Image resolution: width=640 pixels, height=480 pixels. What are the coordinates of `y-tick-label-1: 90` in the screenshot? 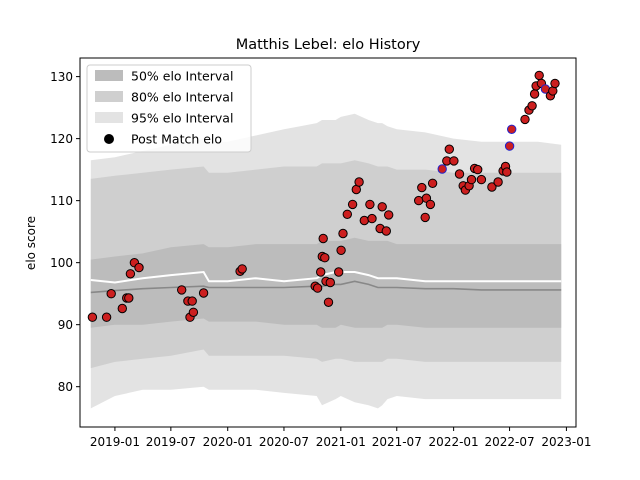 It's located at (65, 325).